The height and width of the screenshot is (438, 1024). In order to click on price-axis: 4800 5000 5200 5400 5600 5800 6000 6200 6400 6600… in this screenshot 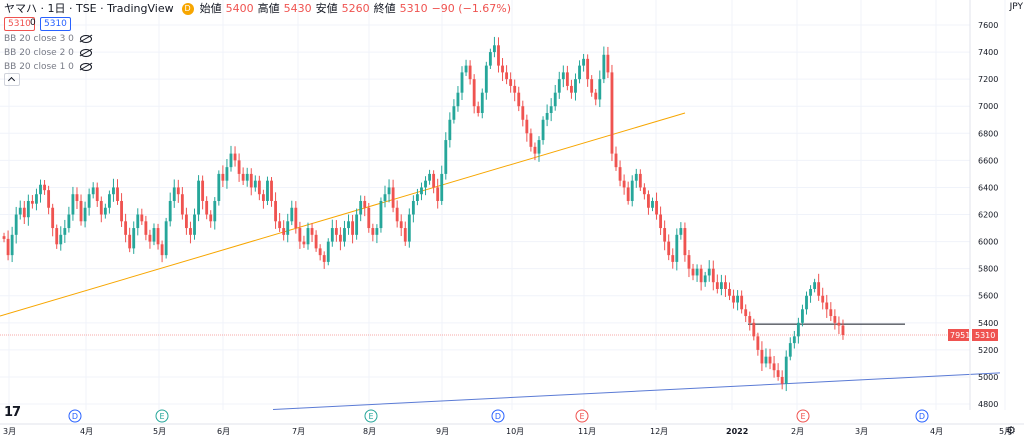, I will do `click(973, 205)`.